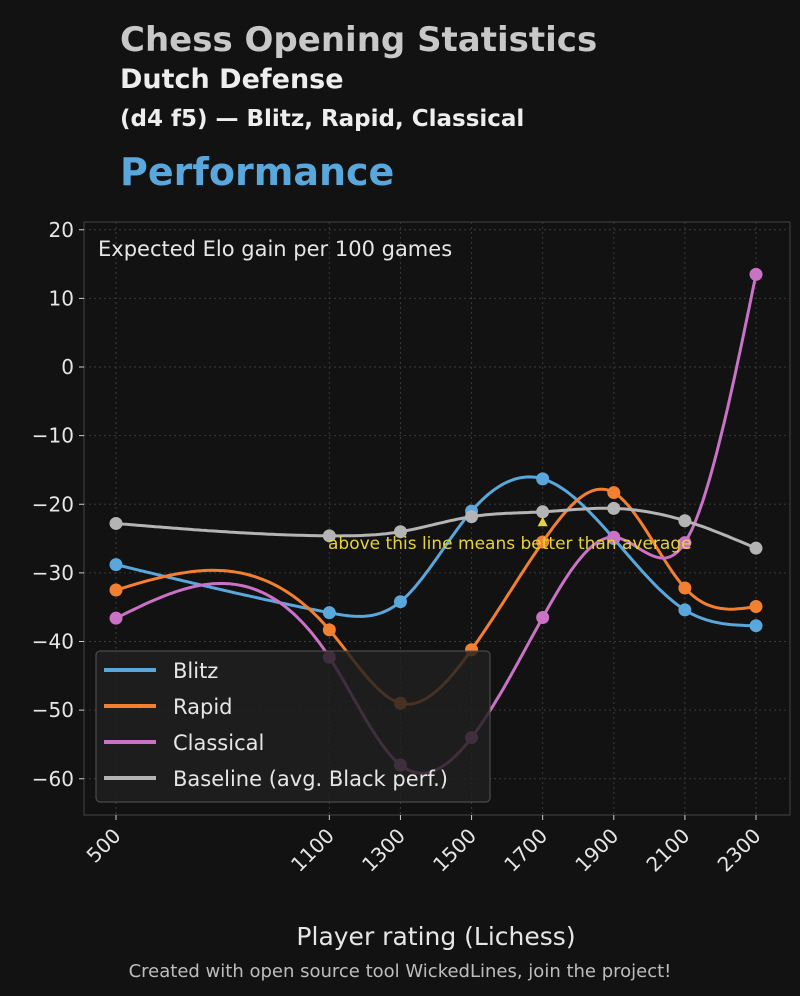 The height and width of the screenshot is (996, 800). I want to click on annotation-arrow-icon, so click(542, 521).